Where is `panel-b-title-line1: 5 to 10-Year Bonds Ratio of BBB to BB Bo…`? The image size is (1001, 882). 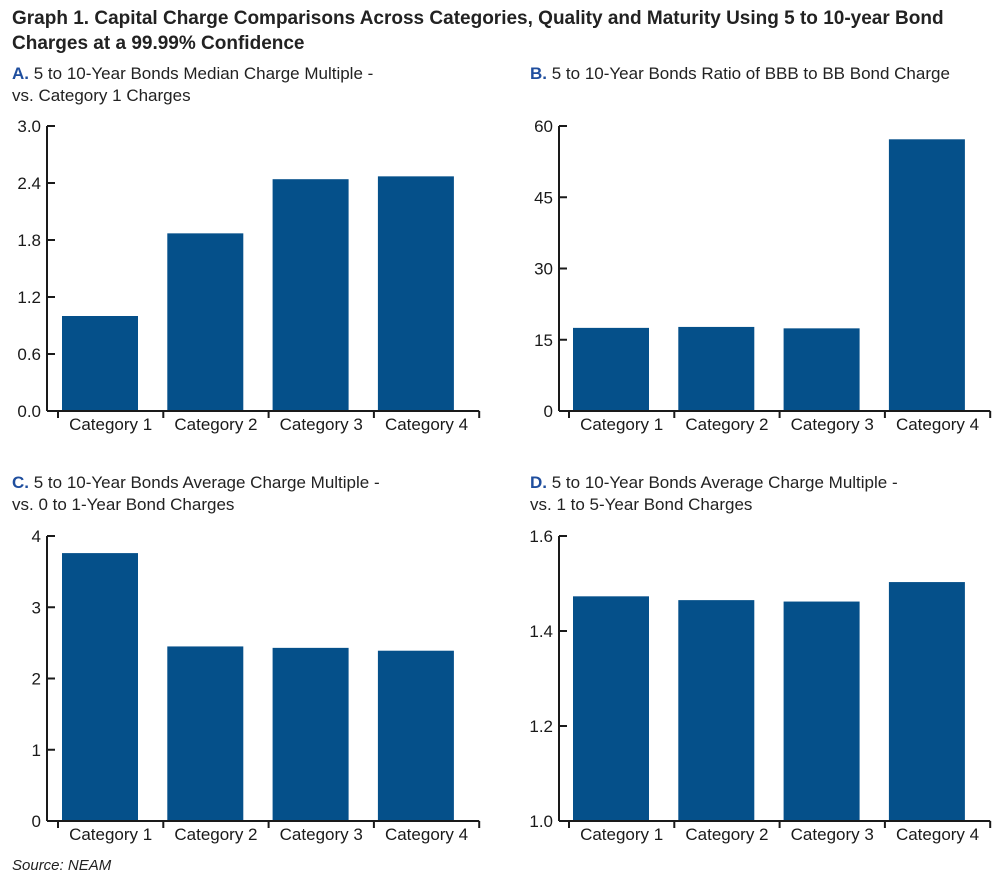 panel-b-title-line1: 5 to 10-Year Bonds Ratio of BBB to BB Bo… is located at coordinates (750, 73).